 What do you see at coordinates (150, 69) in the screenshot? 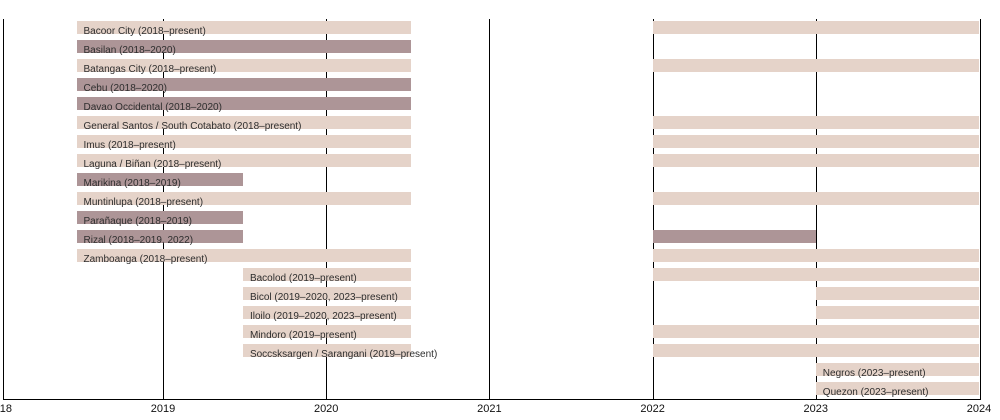
I see `timeline-row-label: Batangas City (2018–present)` at bounding box center [150, 69].